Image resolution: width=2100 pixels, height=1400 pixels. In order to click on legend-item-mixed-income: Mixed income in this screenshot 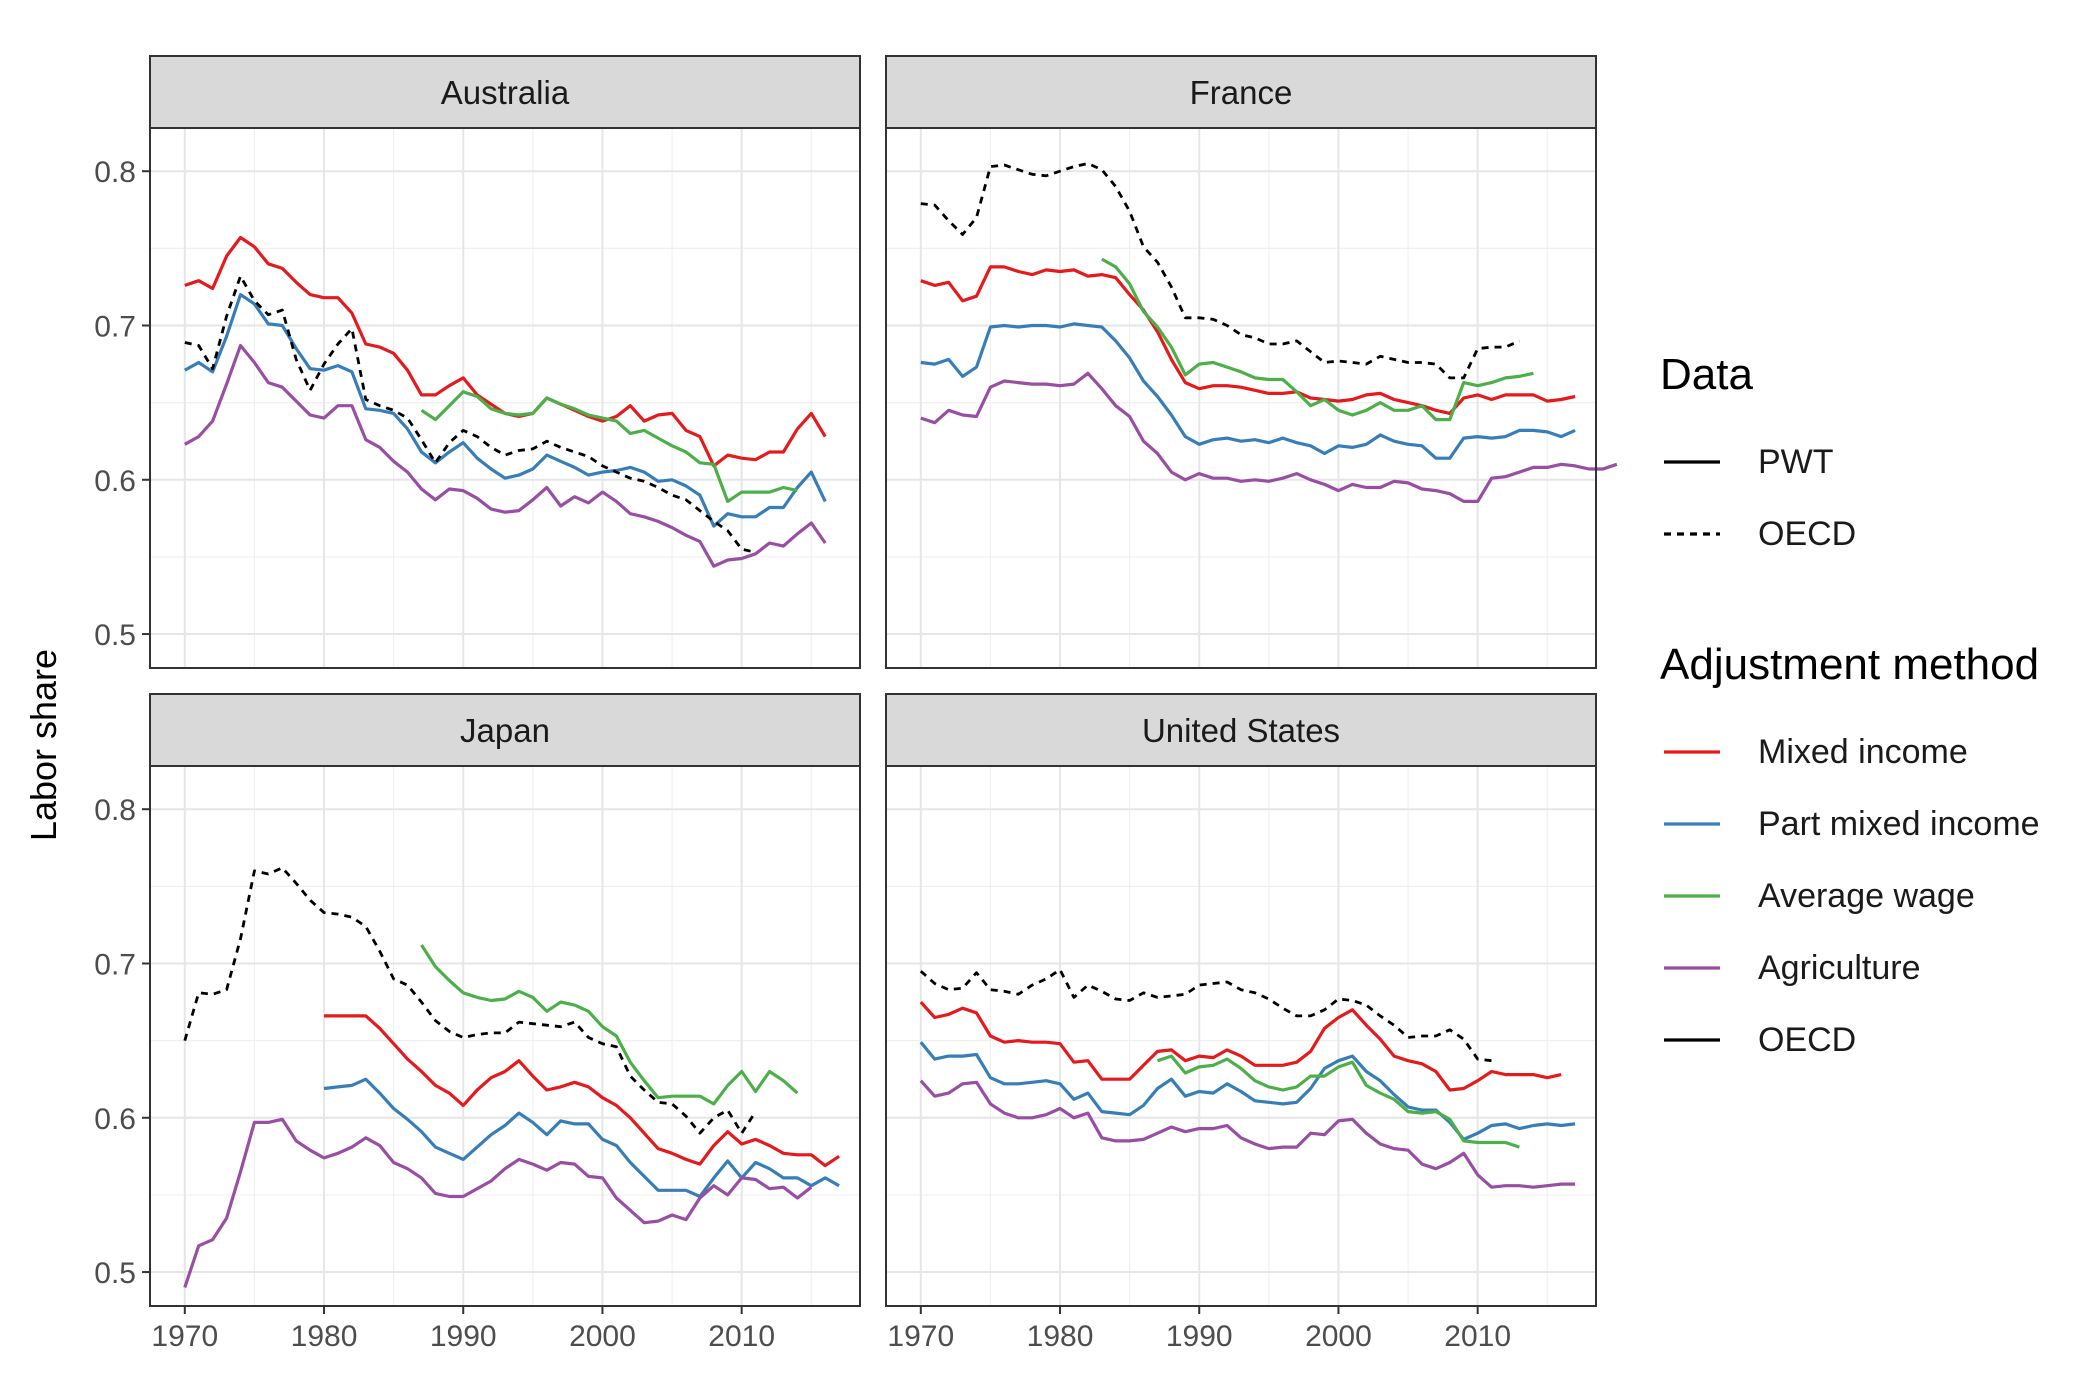, I will do `click(1875, 752)`.